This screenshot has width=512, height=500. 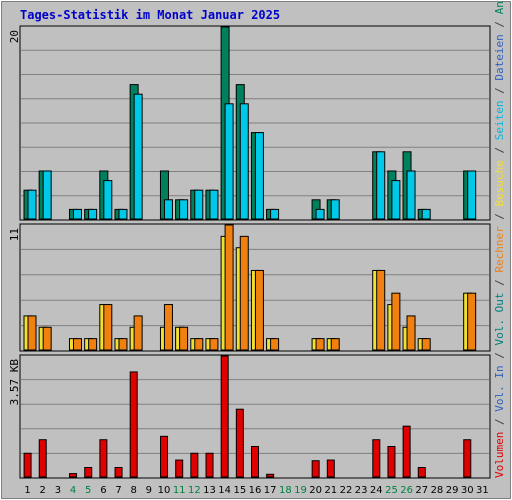 What do you see at coordinates (499, 7) in the screenshot?
I see `side-legend-part: Anfragen` at bounding box center [499, 7].